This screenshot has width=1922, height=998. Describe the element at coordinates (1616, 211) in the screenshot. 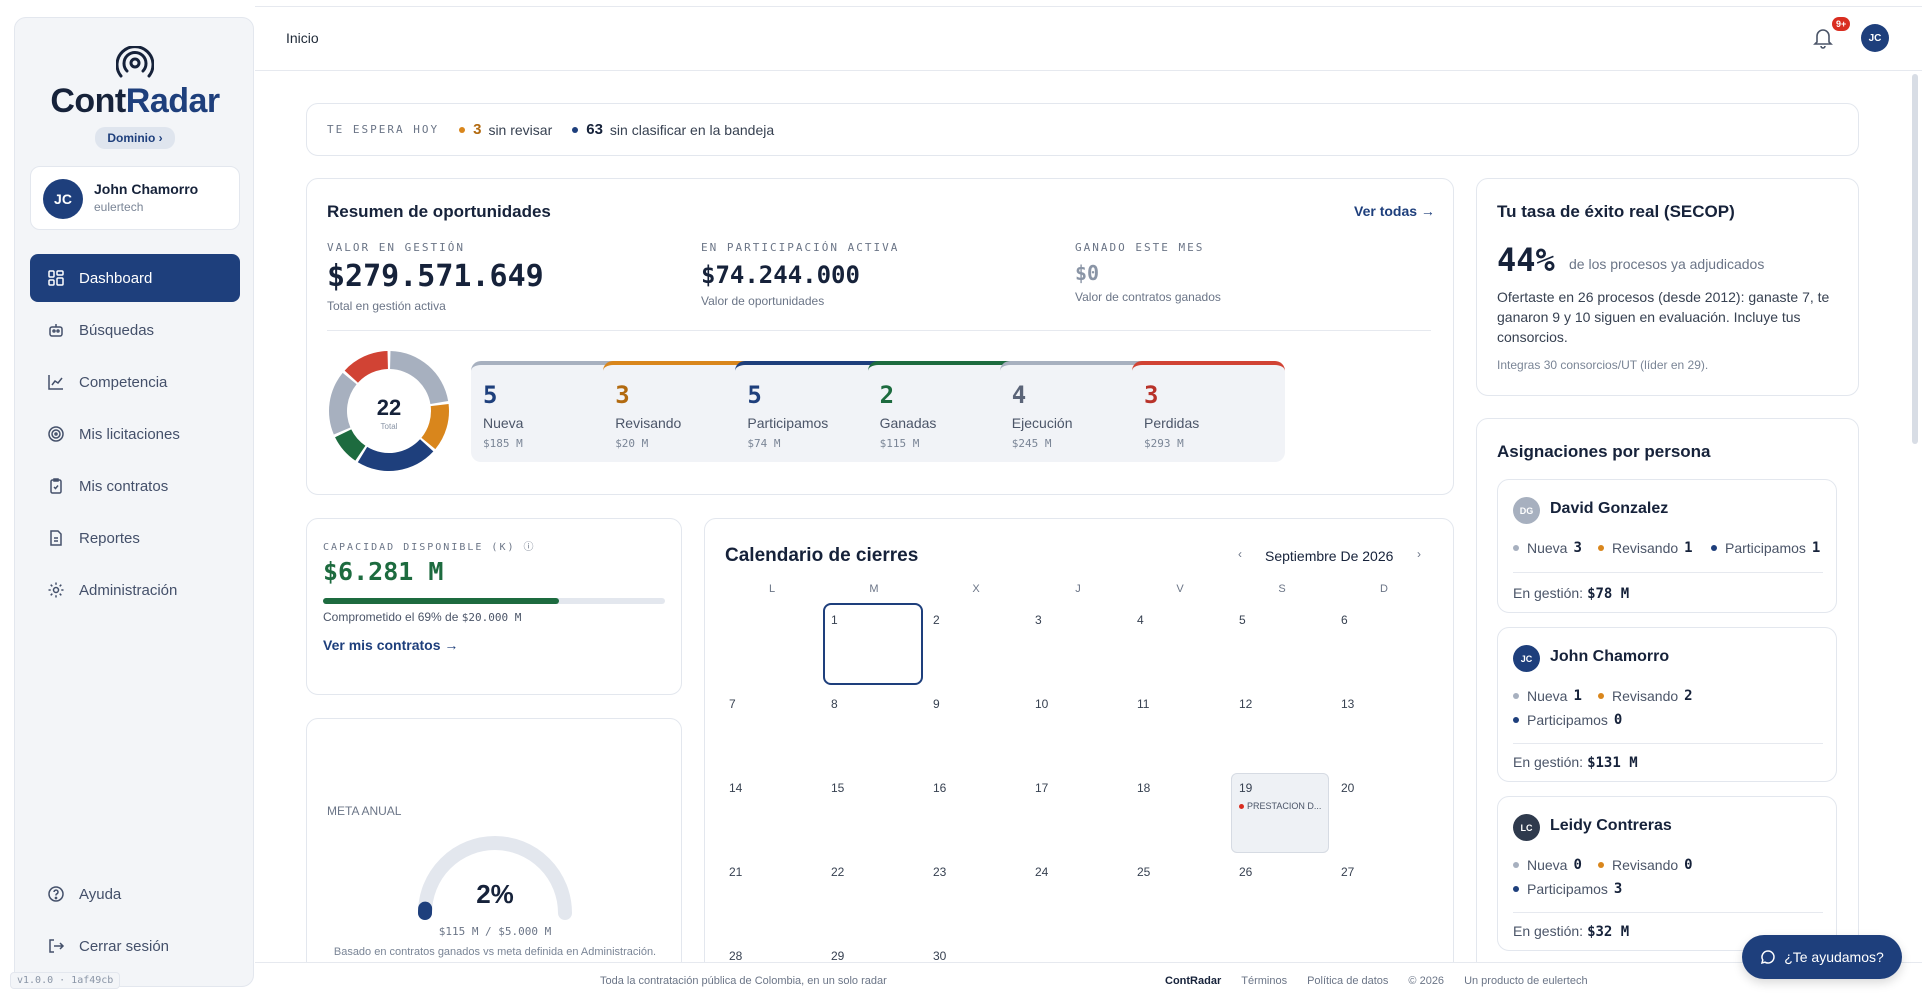

I see `success-rate-title: Tu tasa de éxito real (SECOP)` at that location.